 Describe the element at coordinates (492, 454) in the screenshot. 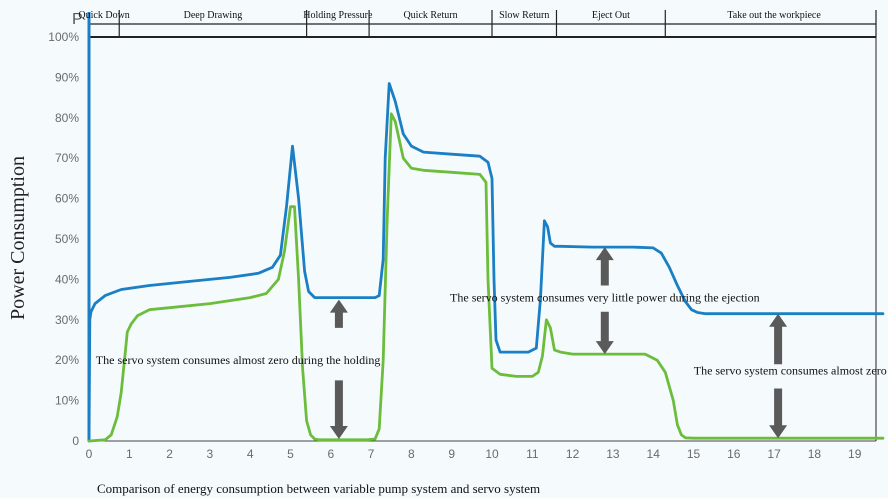

I see `x-tick-label: 10` at that location.